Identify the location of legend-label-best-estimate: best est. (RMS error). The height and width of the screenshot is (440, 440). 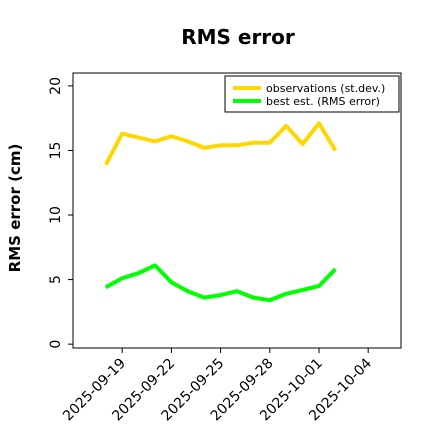
(323, 101).